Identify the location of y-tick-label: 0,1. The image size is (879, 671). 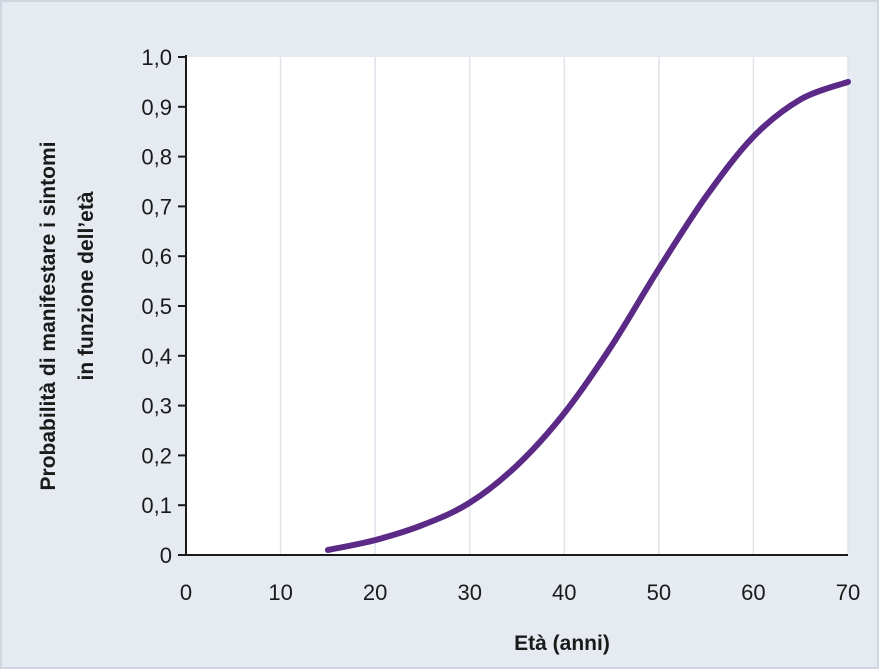
(156, 505).